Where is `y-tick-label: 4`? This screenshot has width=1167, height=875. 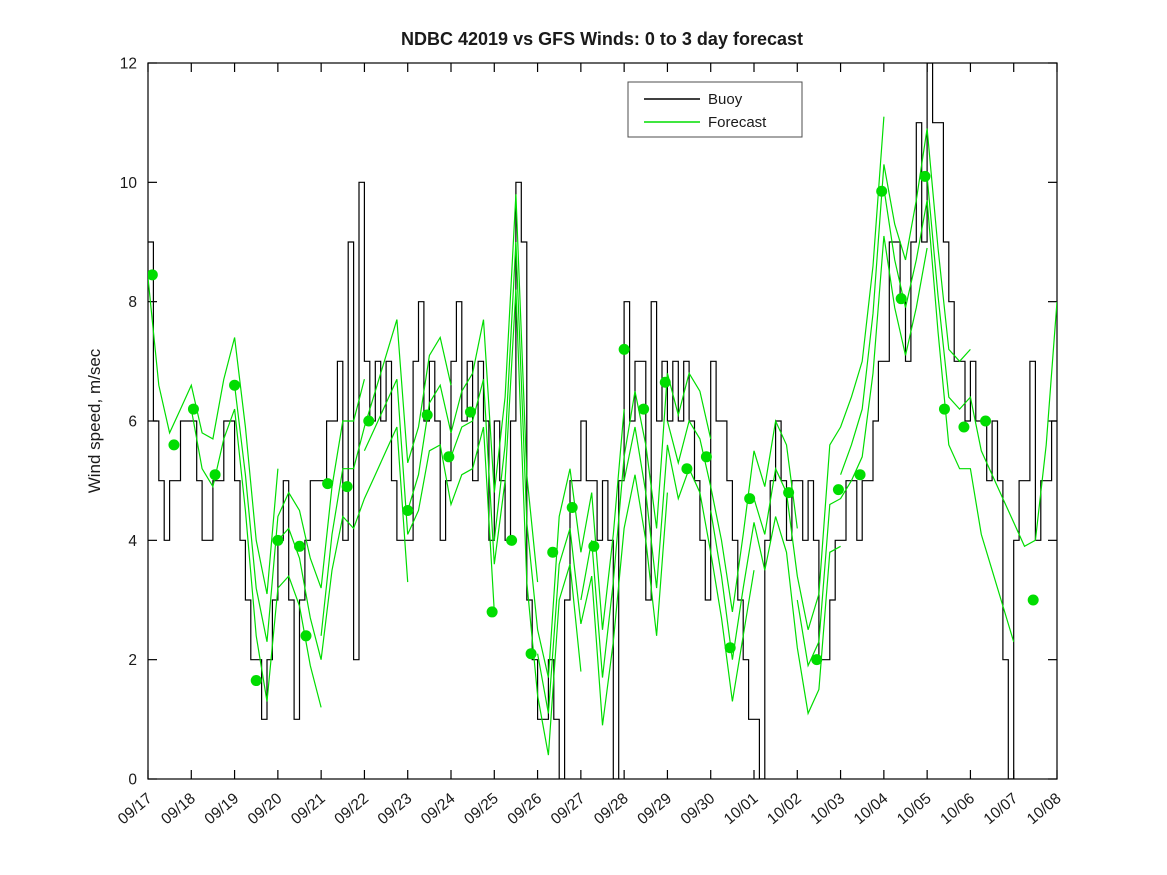 y-tick-label: 4 is located at coordinates (132, 541).